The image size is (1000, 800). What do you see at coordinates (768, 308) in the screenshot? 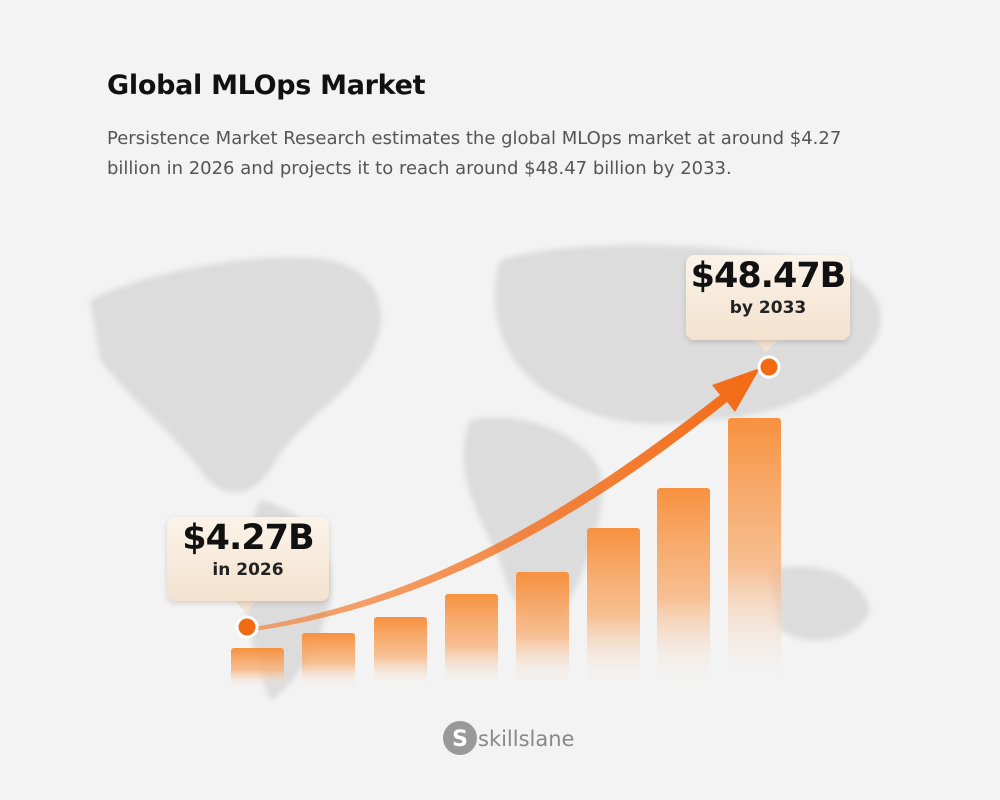
I see `callout-label: by 2033` at bounding box center [768, 308].